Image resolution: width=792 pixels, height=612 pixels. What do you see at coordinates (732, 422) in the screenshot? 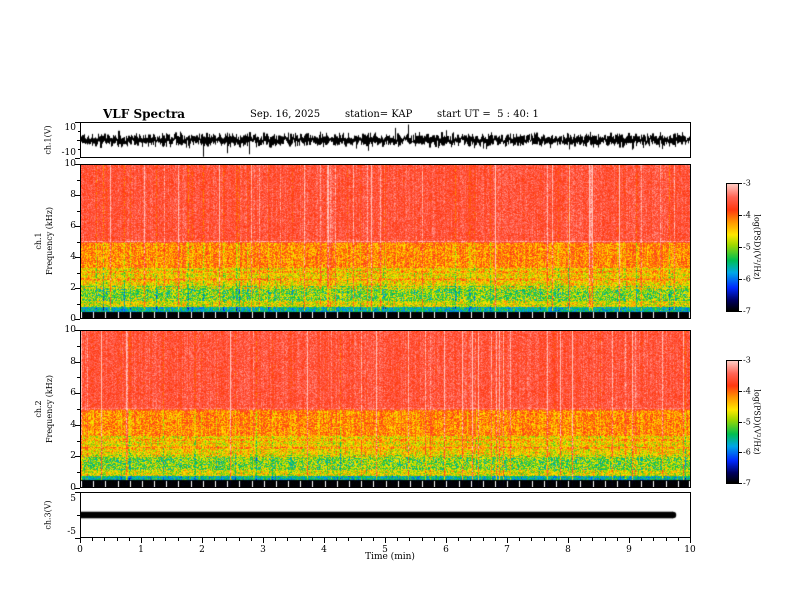
I see `colorbar-ch2` at bounding box center [732, 422].